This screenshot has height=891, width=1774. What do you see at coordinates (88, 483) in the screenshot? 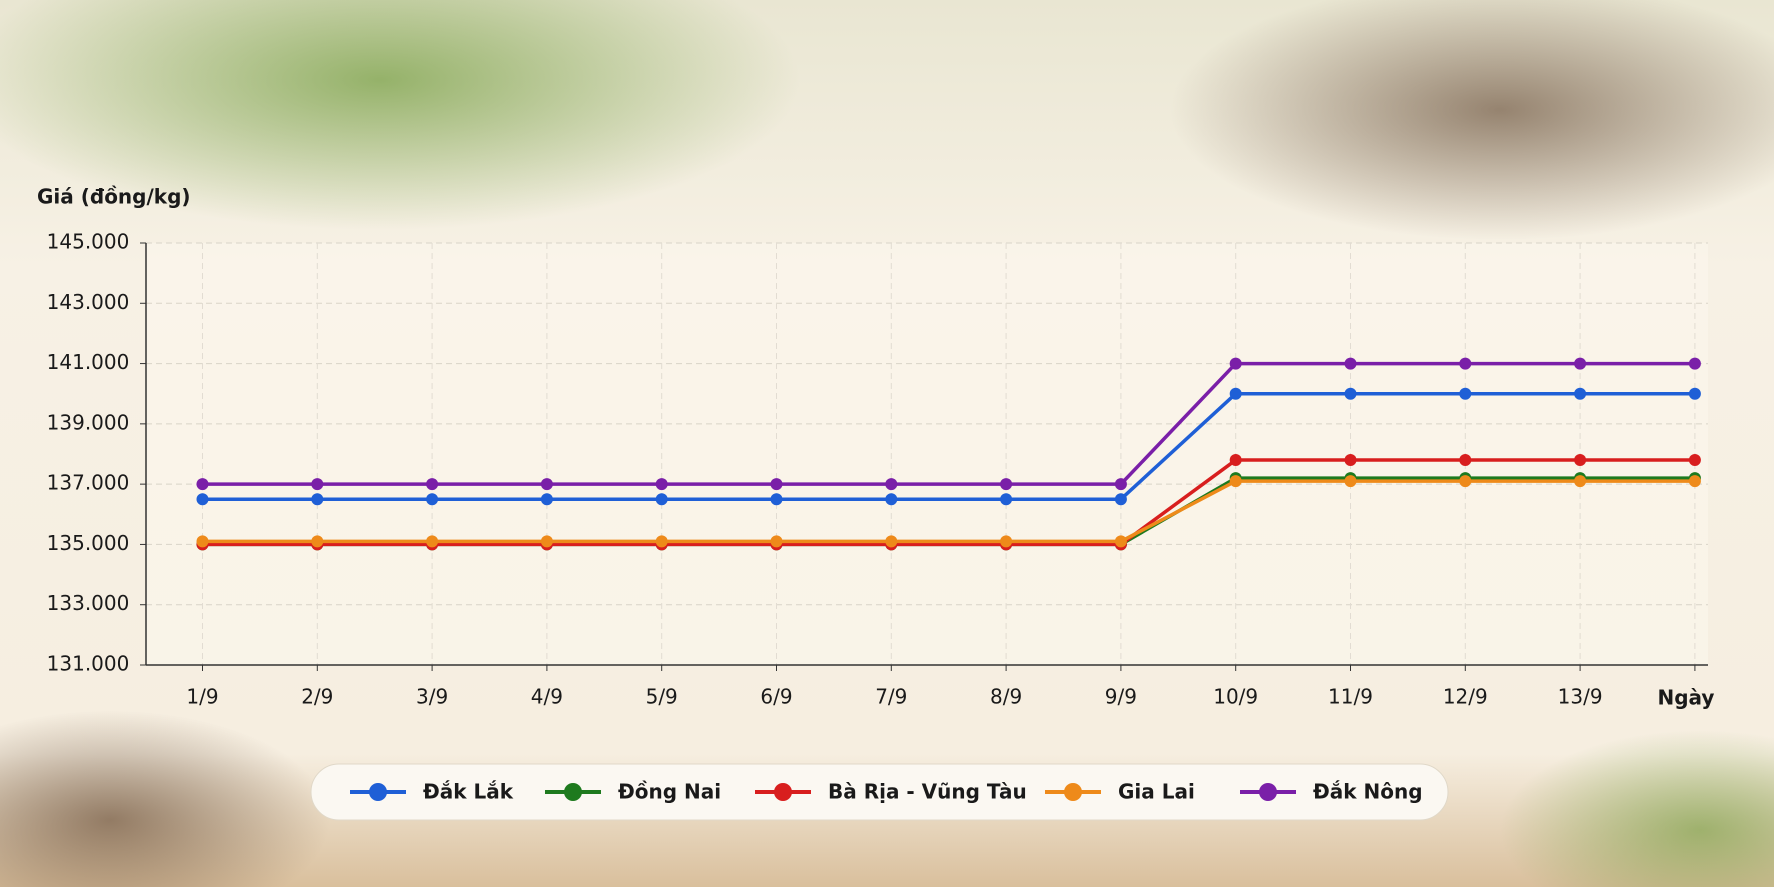
I see `y-tick-label: 137.000` at bounding box center [88, 483].